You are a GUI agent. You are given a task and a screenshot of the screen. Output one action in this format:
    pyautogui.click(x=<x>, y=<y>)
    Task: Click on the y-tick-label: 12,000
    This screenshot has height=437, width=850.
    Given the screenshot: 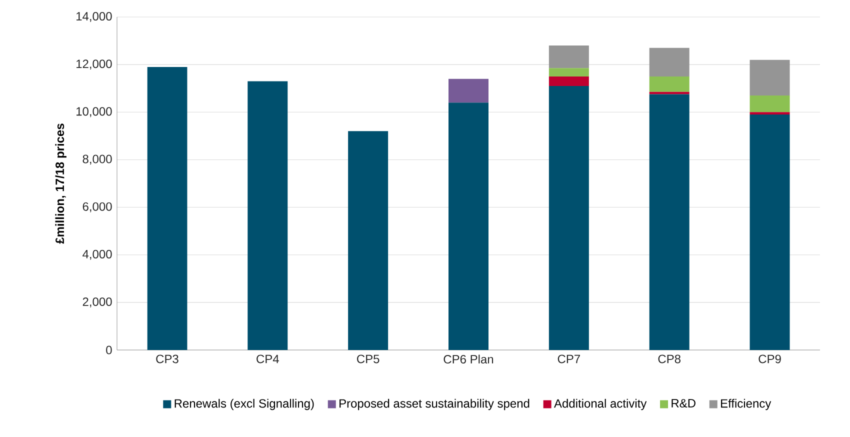 What is the action you would take?
    pyautogui.click(x=94, y=65)
    